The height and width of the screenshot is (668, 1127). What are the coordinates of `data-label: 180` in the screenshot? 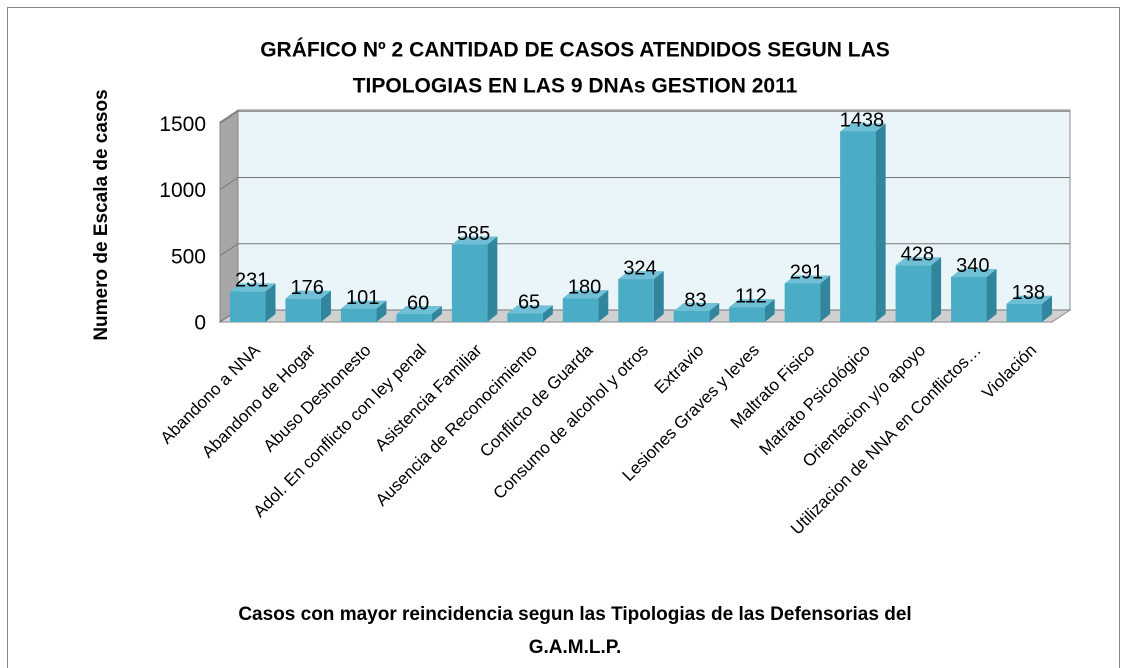 It's located at (584, 287).